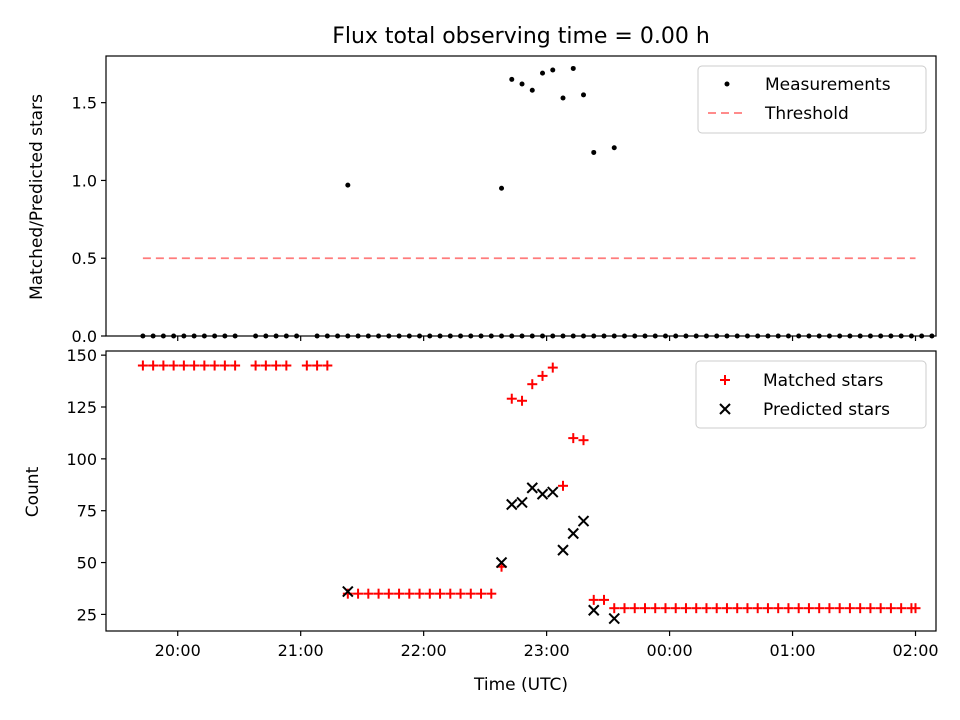 This screenshot has height=720, width=960. I want to click on legend-measurements-label: Measurements, so click(828, 85).